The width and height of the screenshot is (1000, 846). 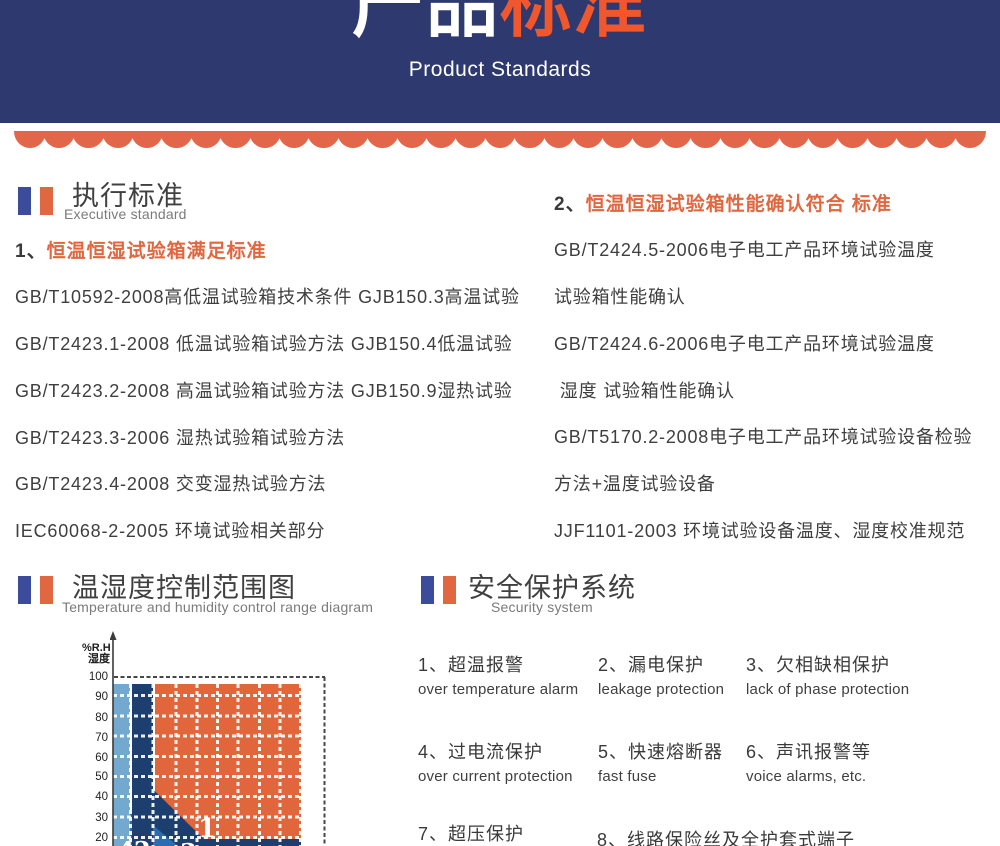 What do you see at coordinates (552, 588) in the screenshot?
I see `security-title: 安全保护系统` at bounding box center [552, 588].